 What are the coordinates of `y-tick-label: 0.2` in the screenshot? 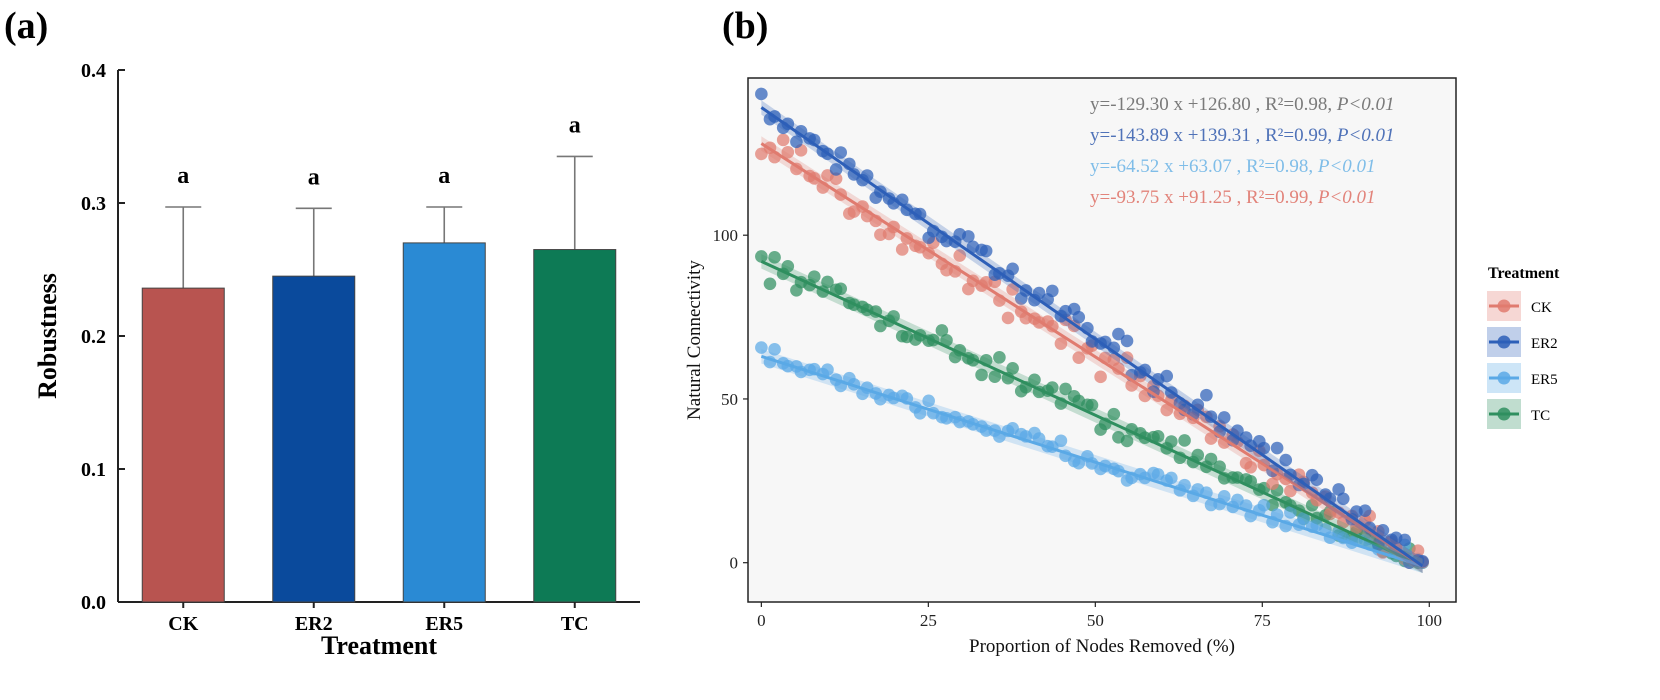 It's located at (93, 337).